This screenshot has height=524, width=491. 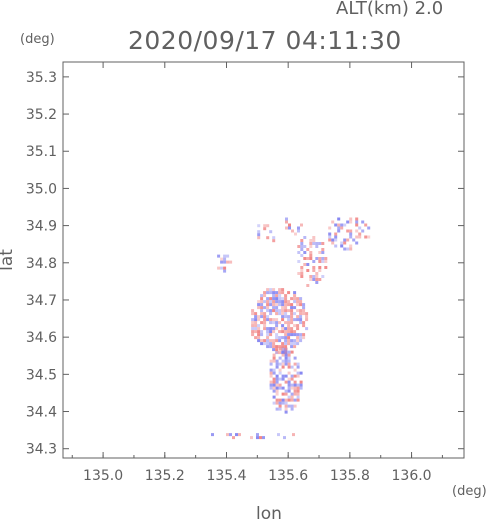 I want to click on y-tick-label: 34.4, so click(x=41, y=413).